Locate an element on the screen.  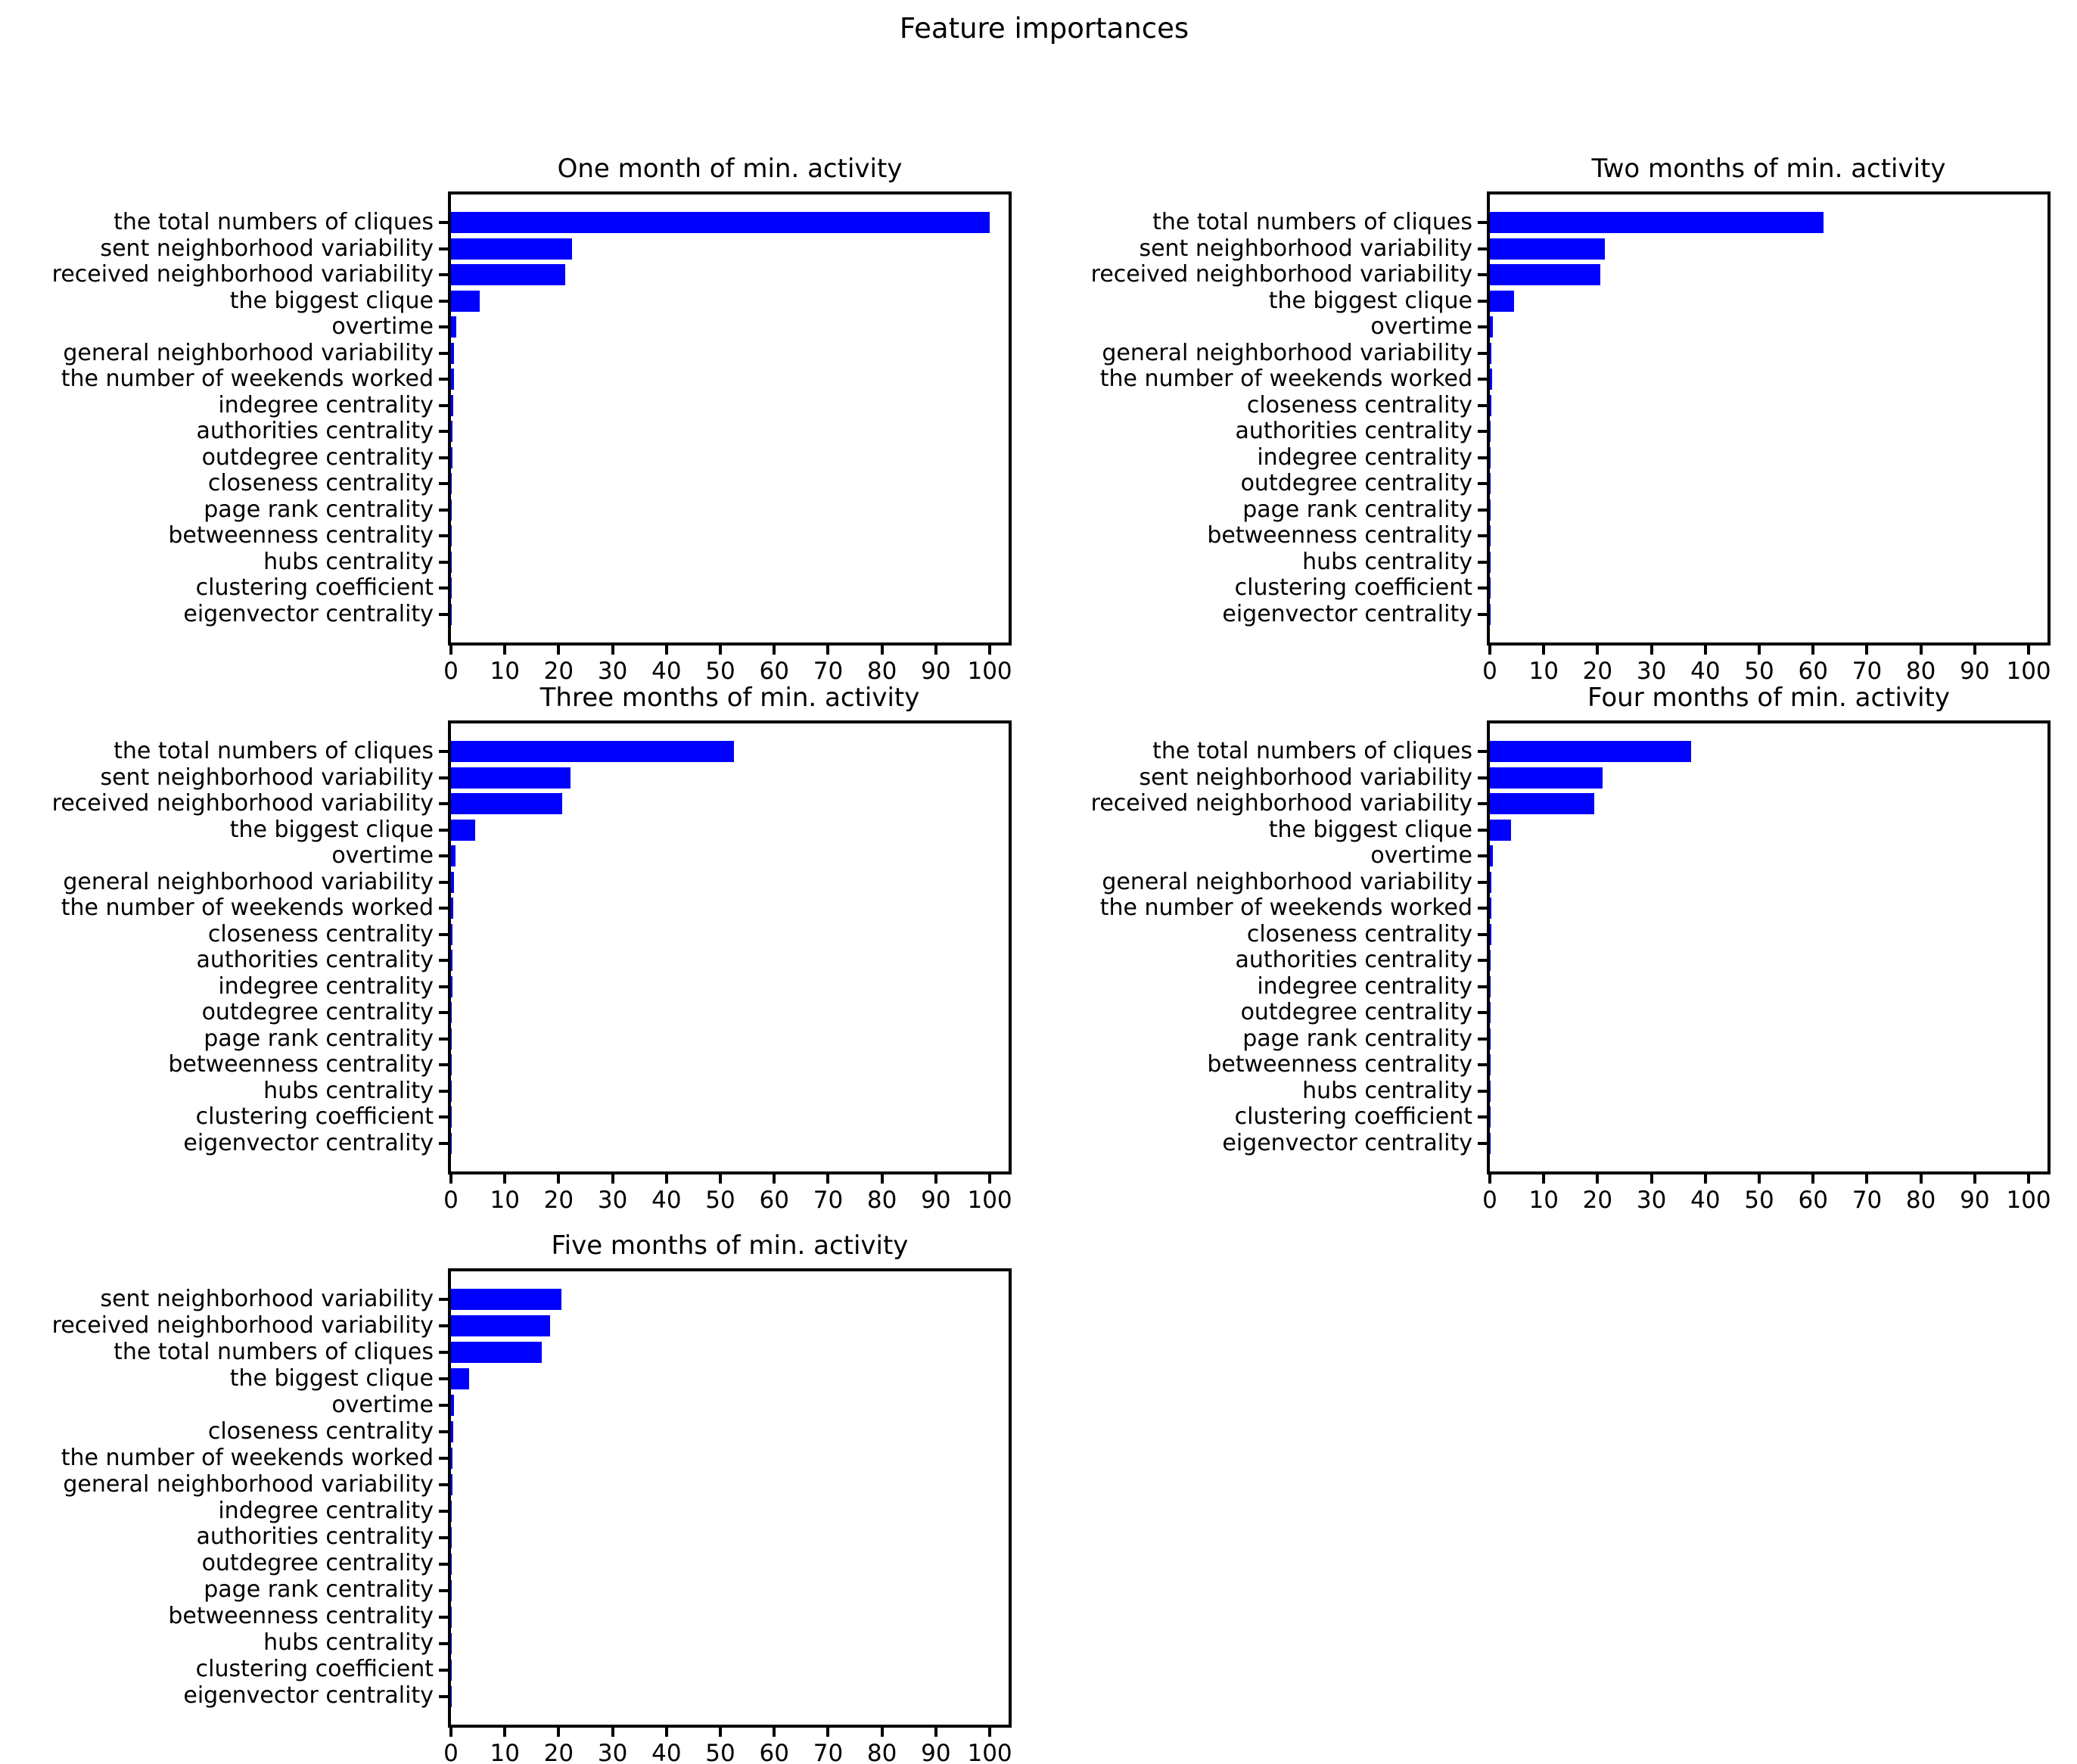
y-category-label: general neighborhood variability is located at coordinates (248, 1484).